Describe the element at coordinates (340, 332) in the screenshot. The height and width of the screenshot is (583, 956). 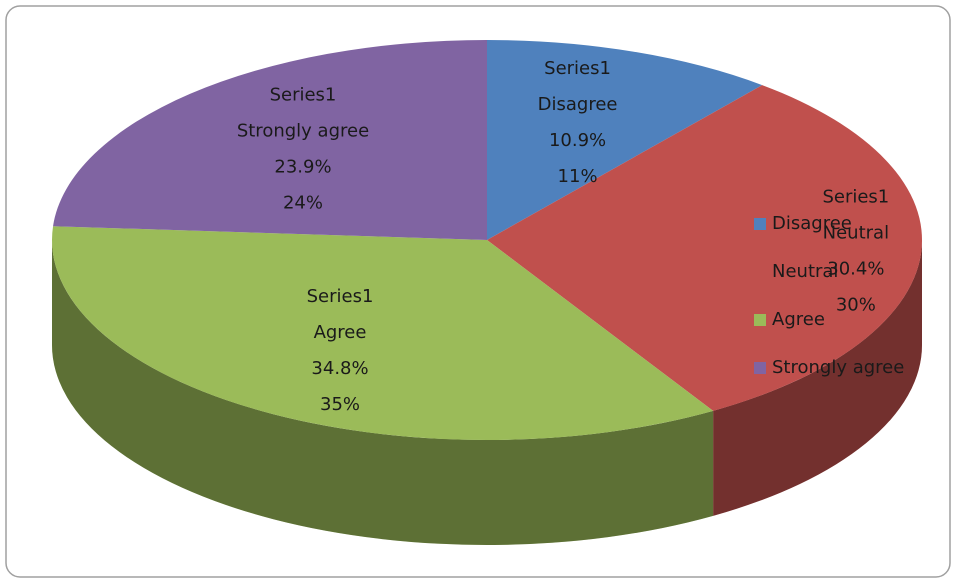
I see `data-label: Agree` at that location.